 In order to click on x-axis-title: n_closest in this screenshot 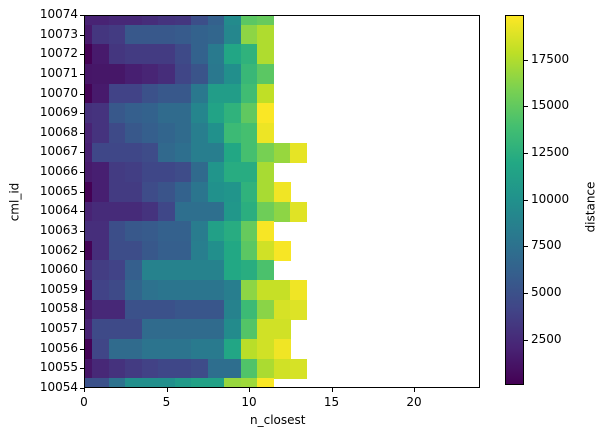, I will do `click(278, 420)`.